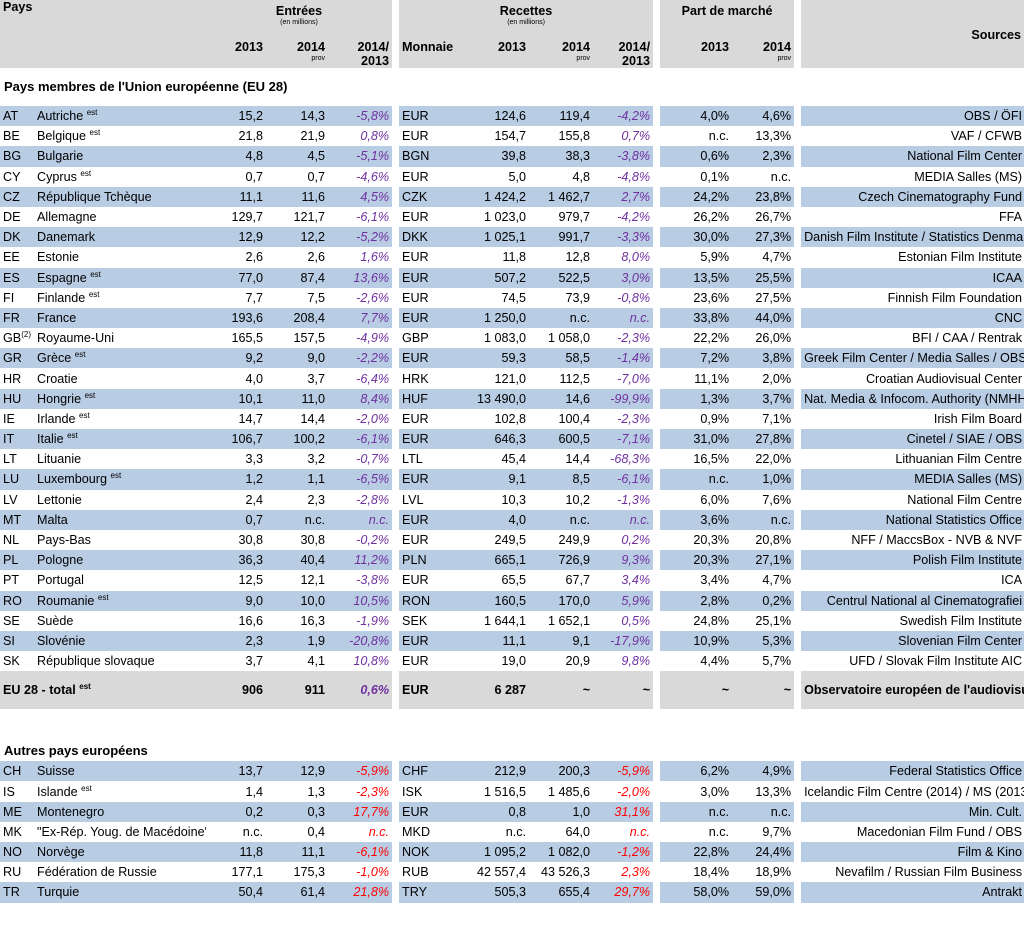 The height and width of the screenshot is (937, 1024). Describe the element at coordinates (912, 791) in the screenshot. I see `source: Icelandic Film Centre (2014) / MS (2013)` at that location.